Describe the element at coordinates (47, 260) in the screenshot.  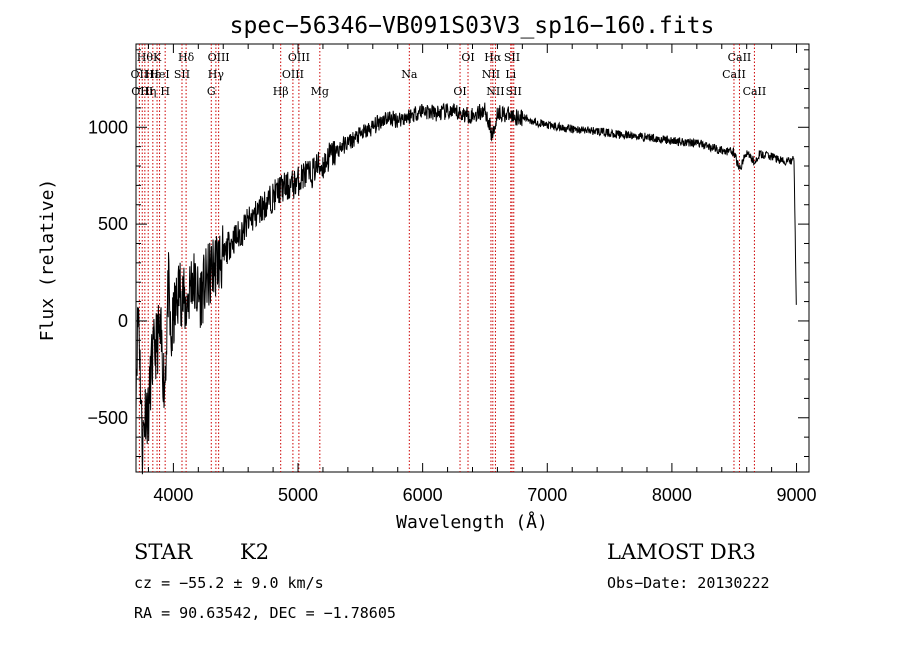
I see `y-axis-label: Flux (relative)` at that location.